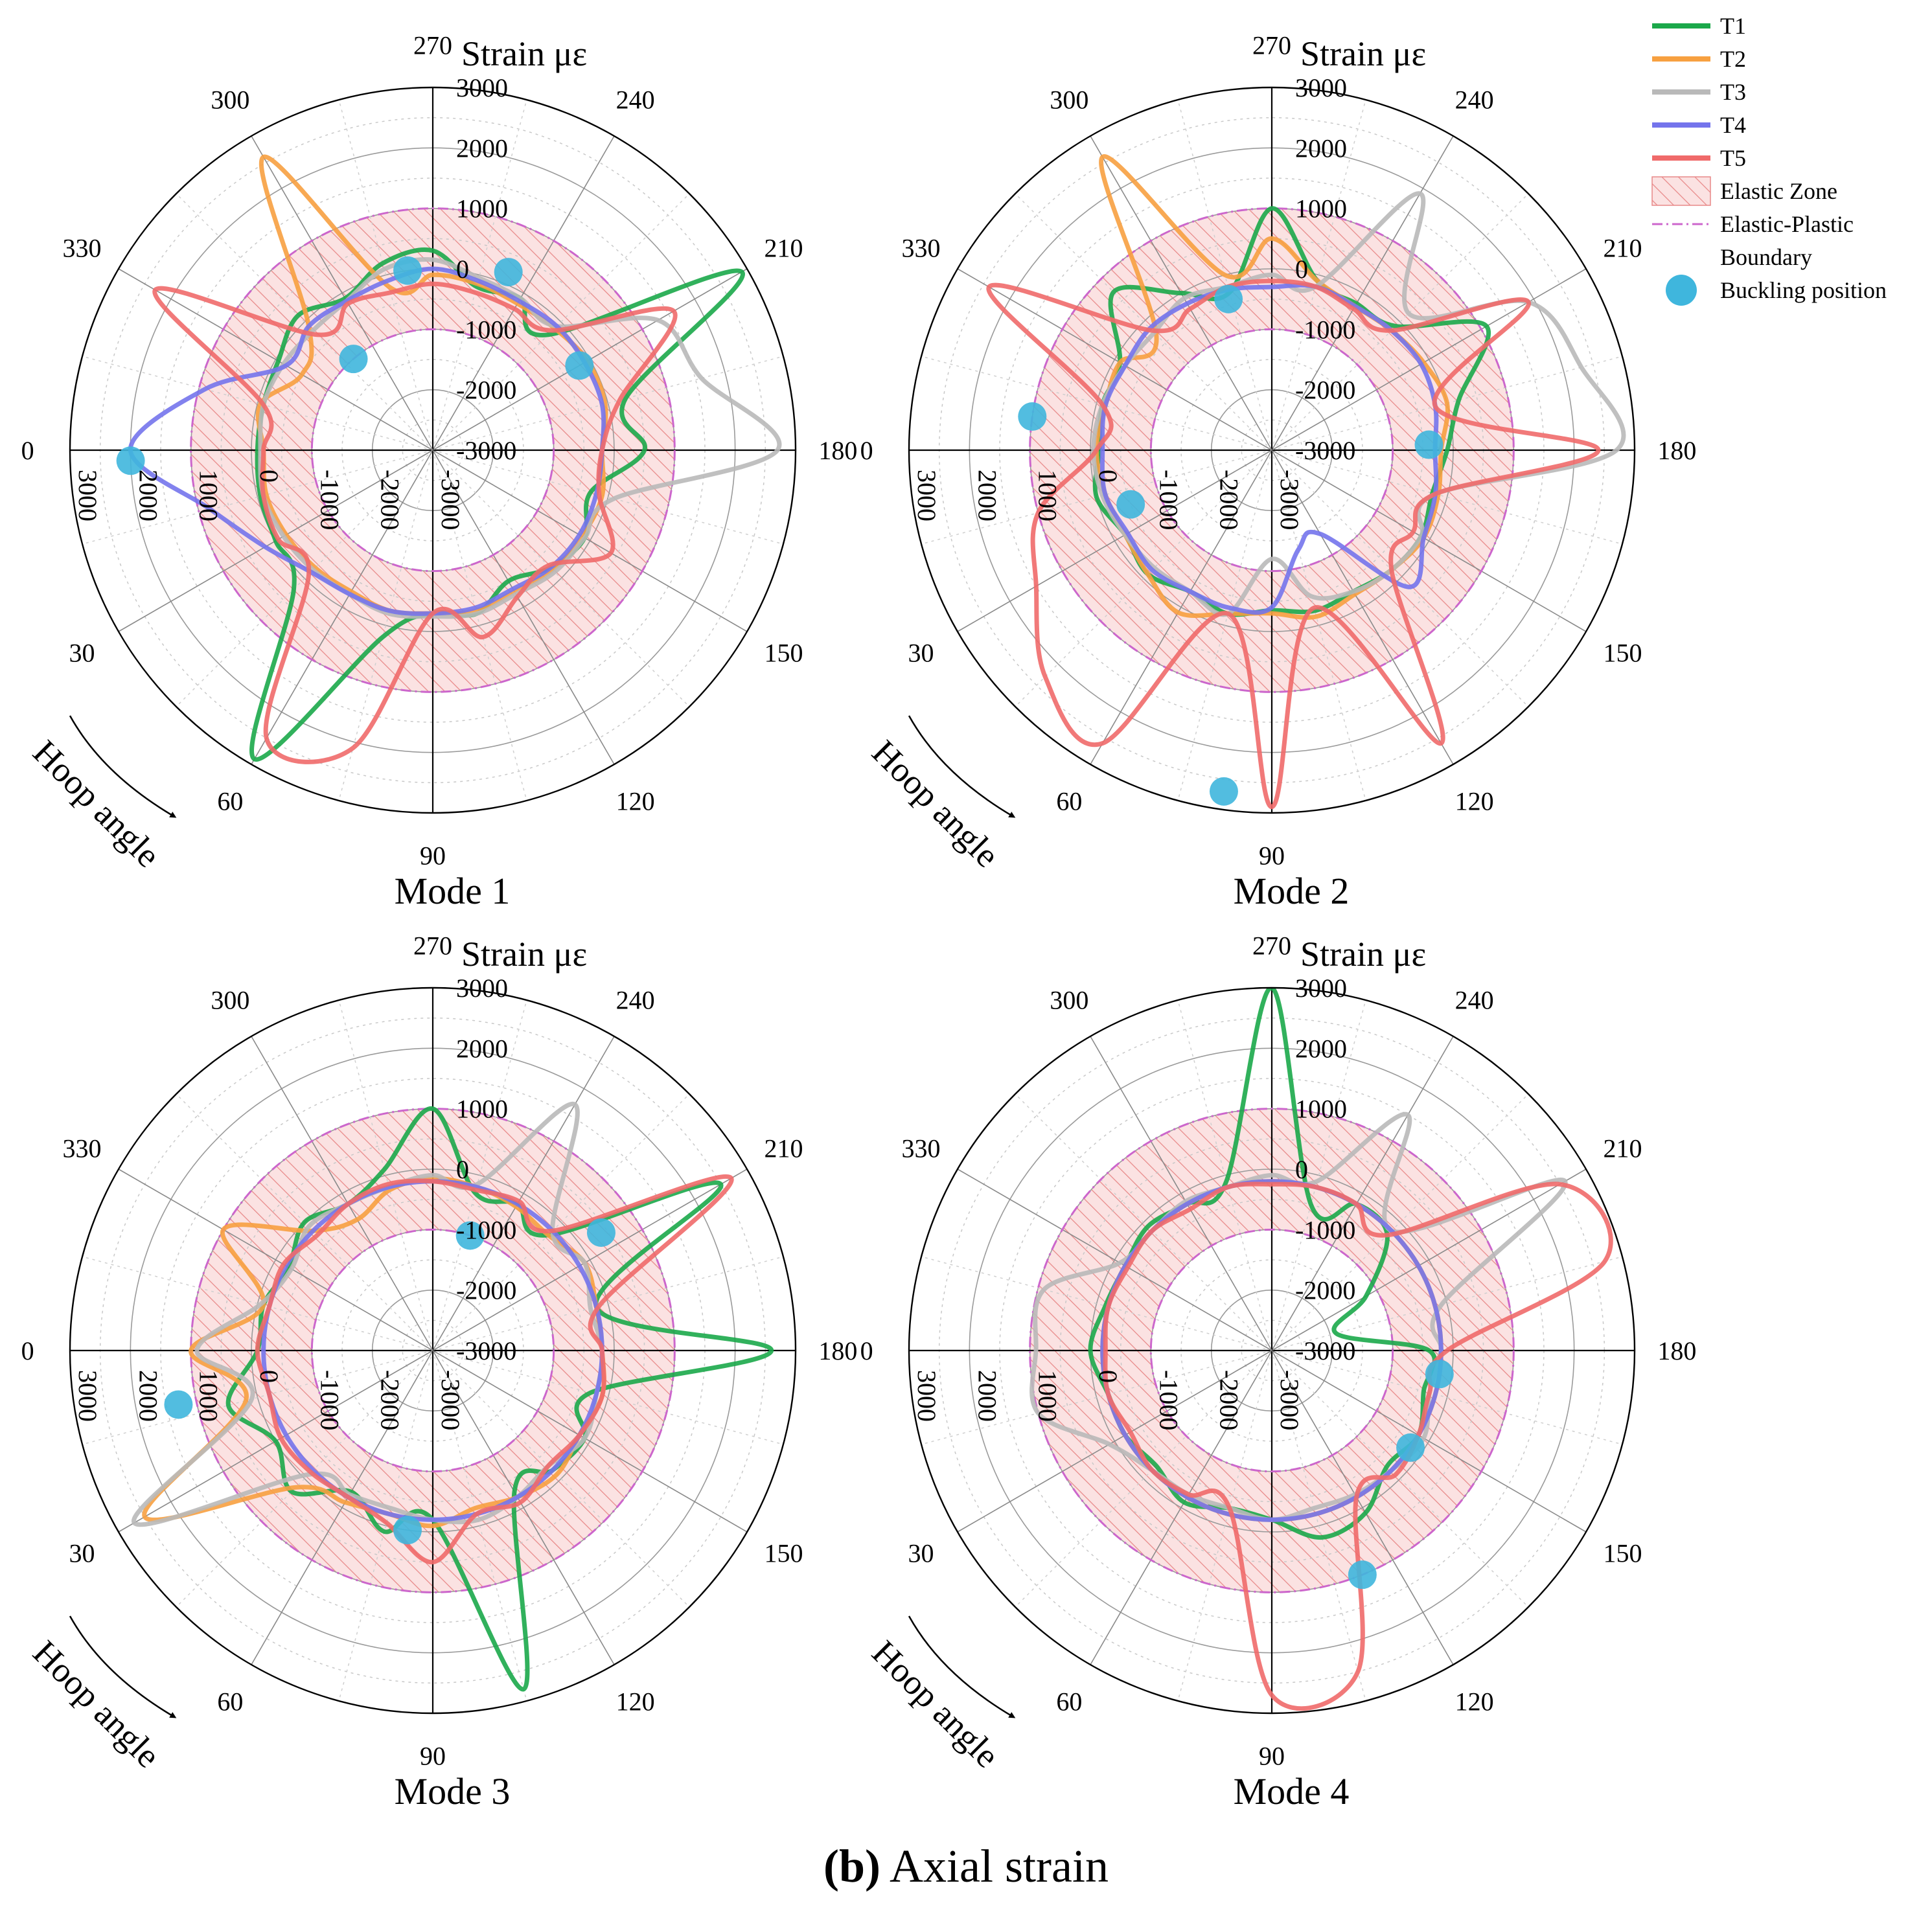 This screenshot has height=1927, width=1932. I want to click on panel-title: Mode 1, so click(453, 891).